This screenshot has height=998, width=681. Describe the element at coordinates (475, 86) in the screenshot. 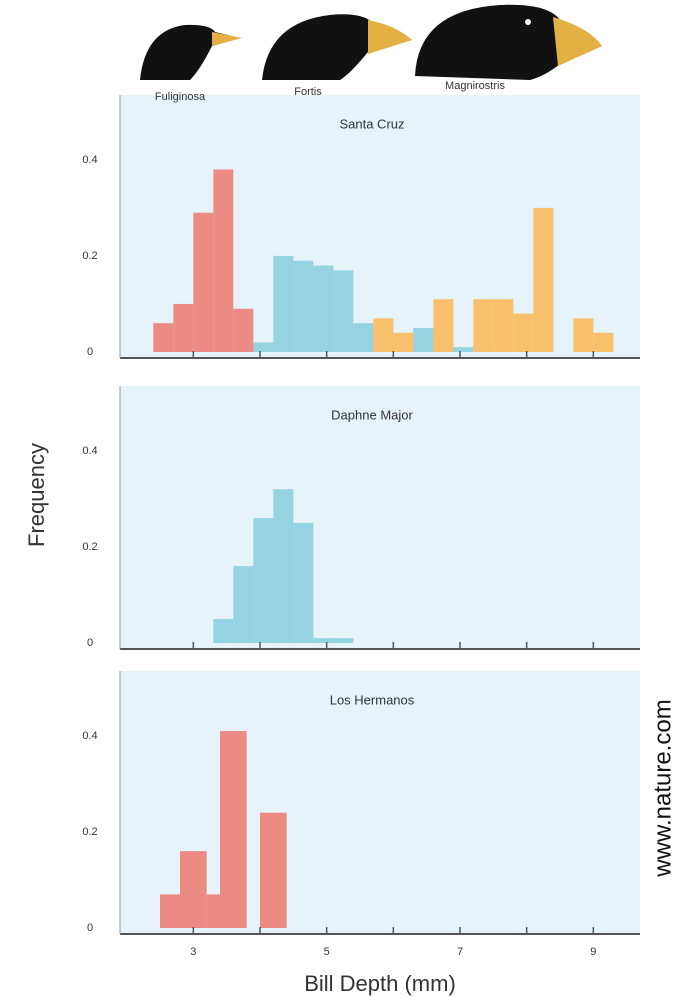

I see `species-label: Magnirostris` at that location.